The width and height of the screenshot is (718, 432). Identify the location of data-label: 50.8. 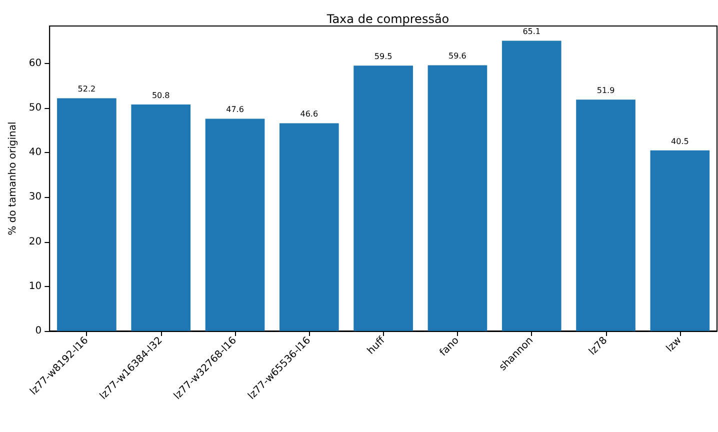
(161, 95).